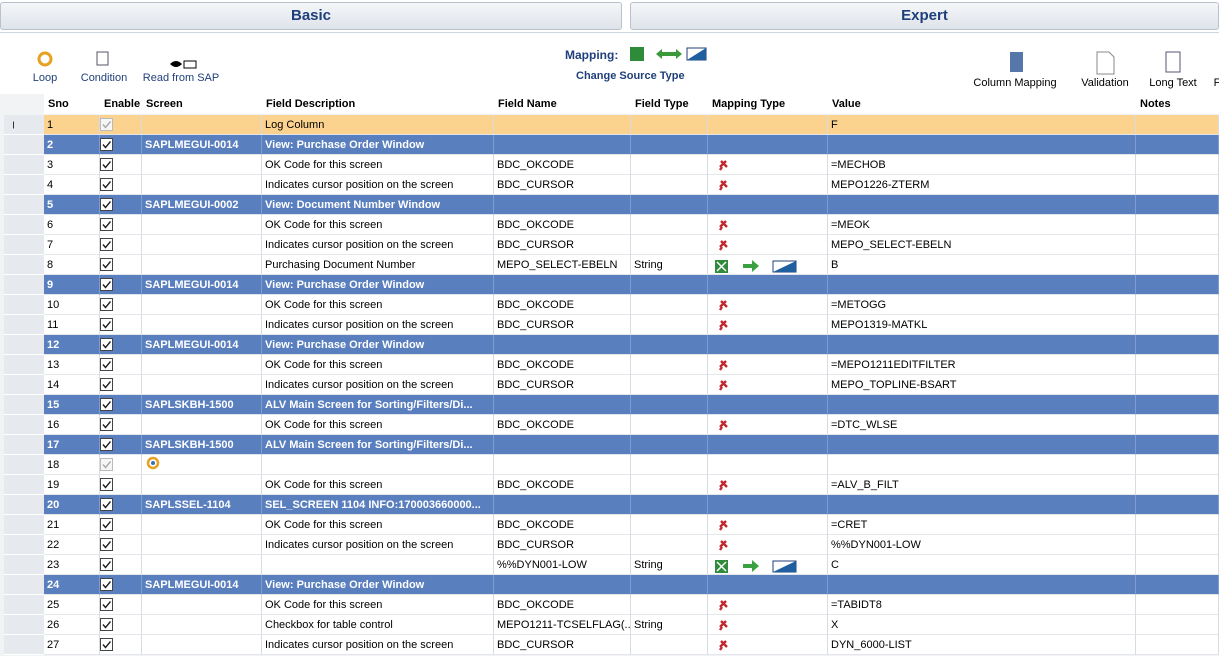 This screenshot has height=656, width=1219. Describe the element at coordinates (190, 64) in the screenshot. I see `read-icon-box` at that location.